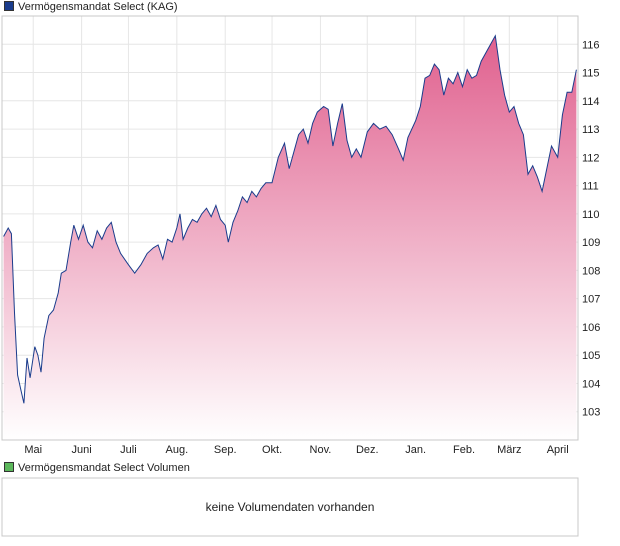  I want to click on x-tick-label: Jan., so click(415, 450).